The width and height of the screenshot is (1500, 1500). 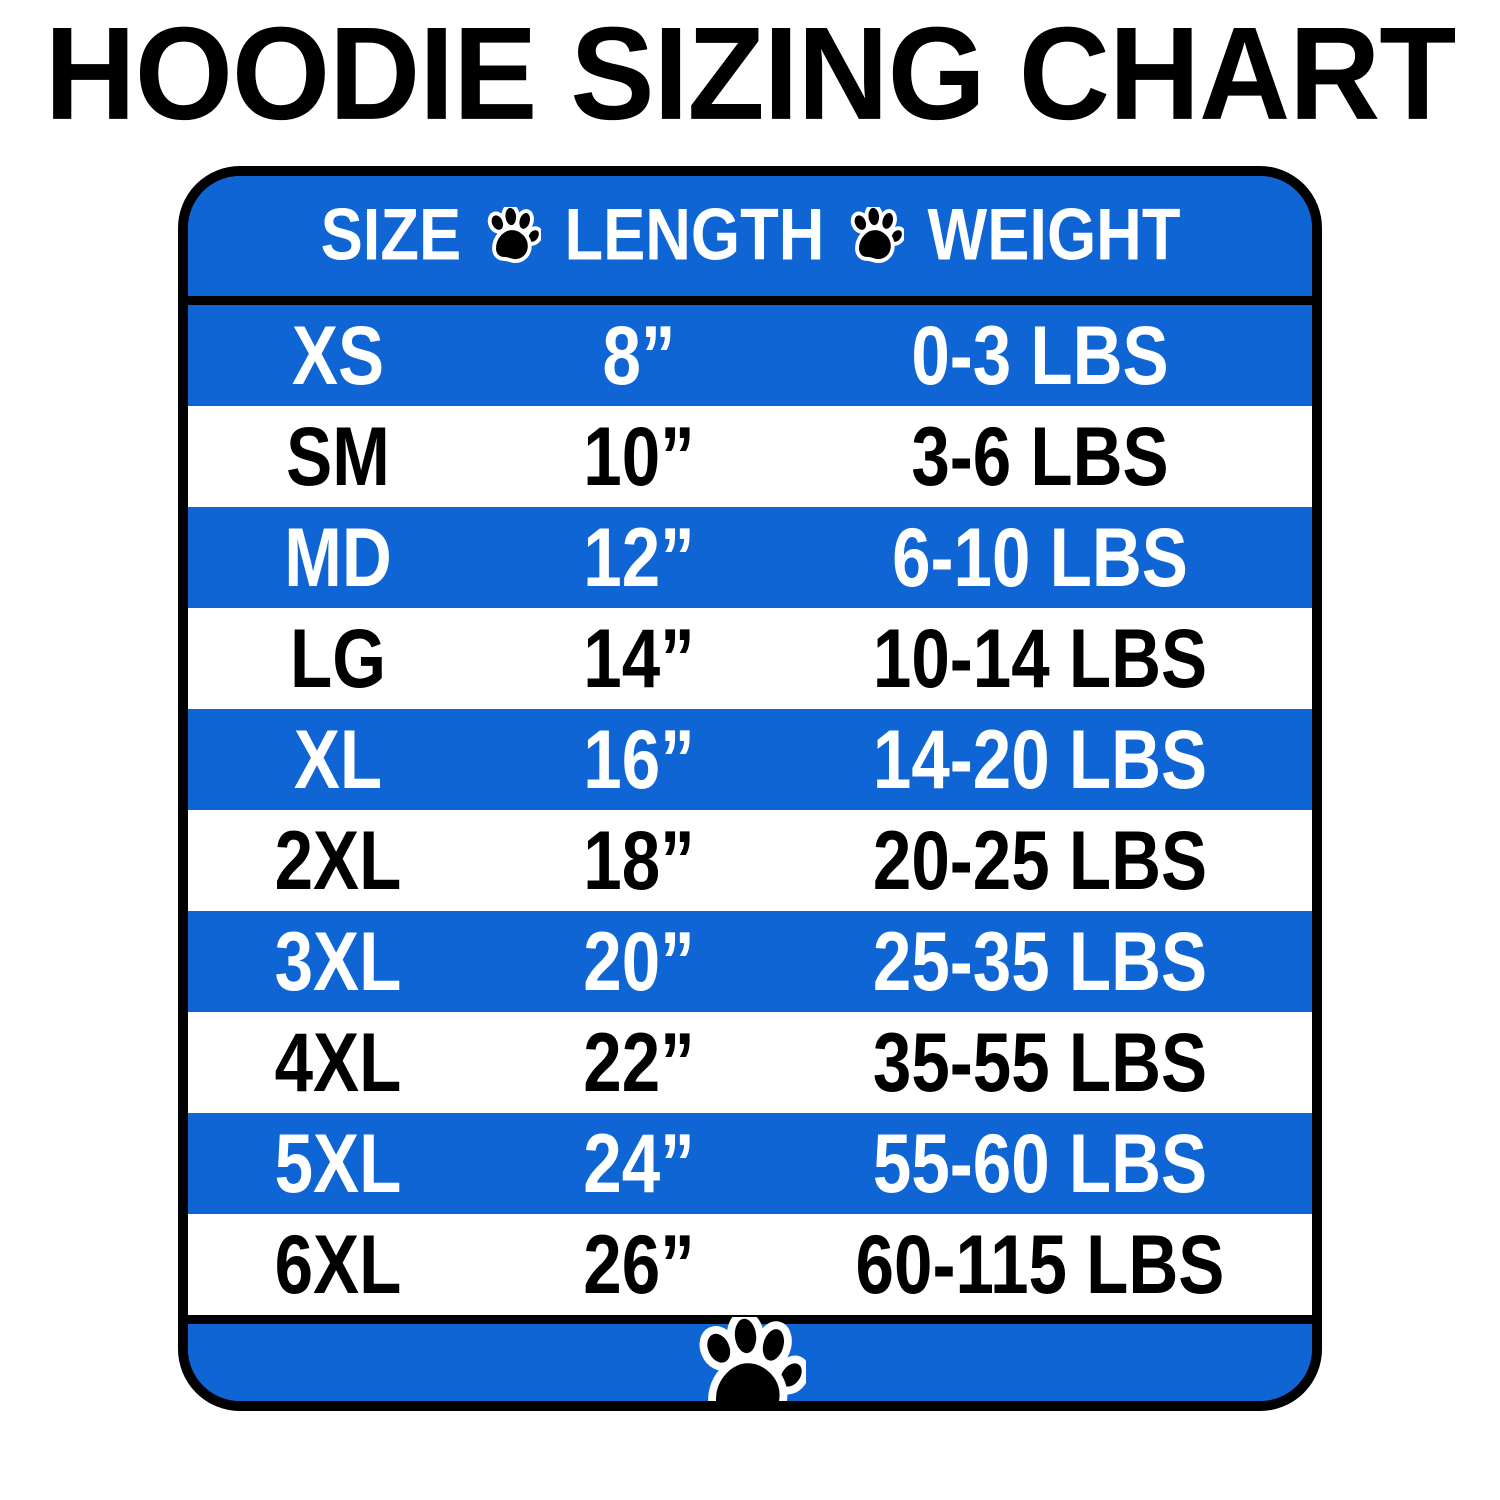 What do you see at coordinates (1040, 355) in the screenshot?
I see `weight-cell: 0-3 LBS` at bounding box center [1040, 355].